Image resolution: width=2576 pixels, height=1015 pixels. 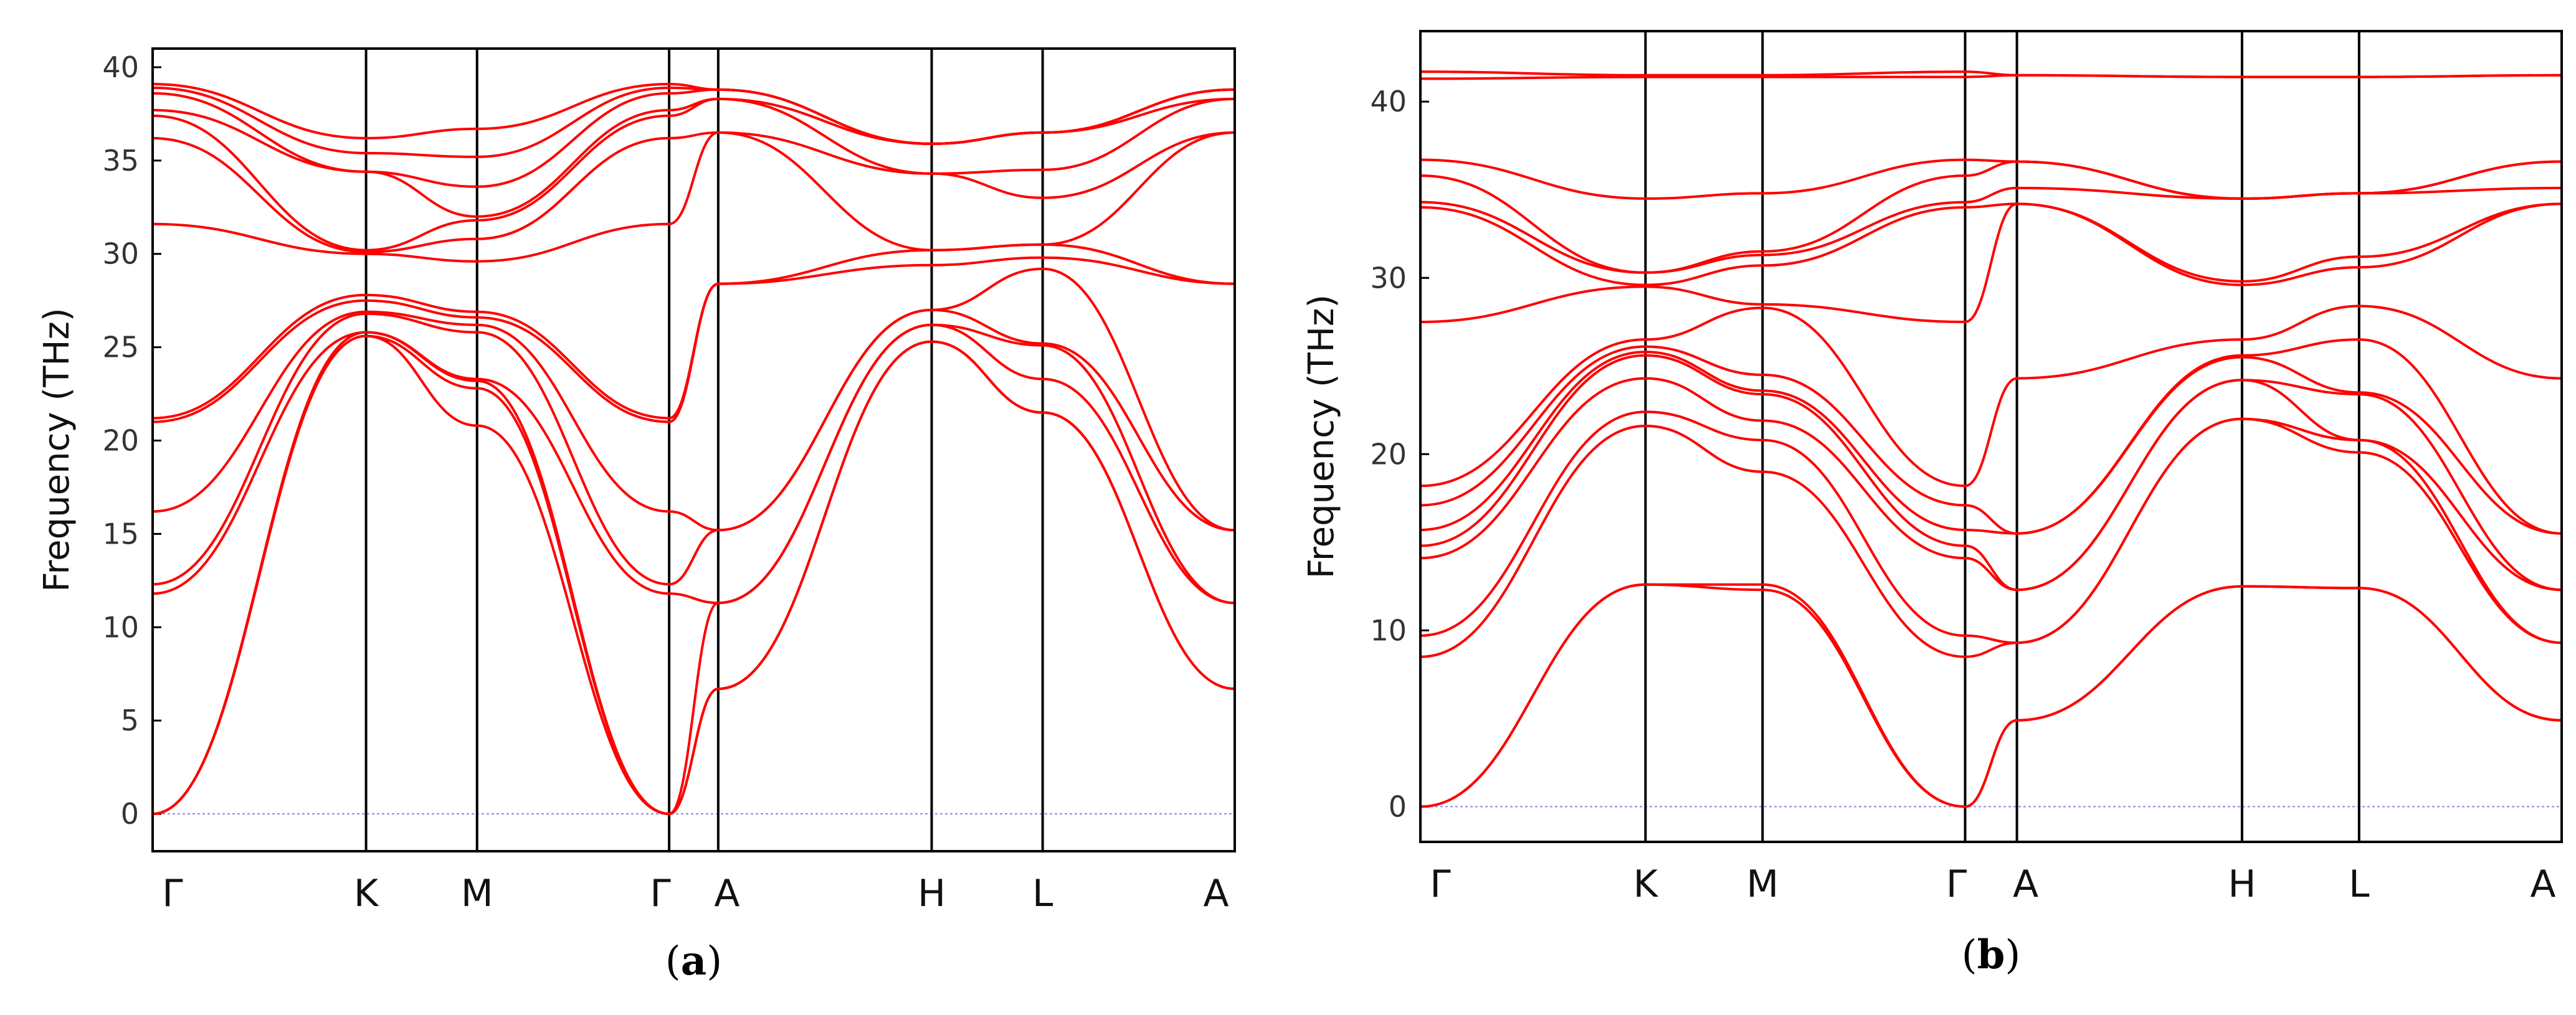 I want to click on panel-caption: (b), so click(x=1991, y=955).